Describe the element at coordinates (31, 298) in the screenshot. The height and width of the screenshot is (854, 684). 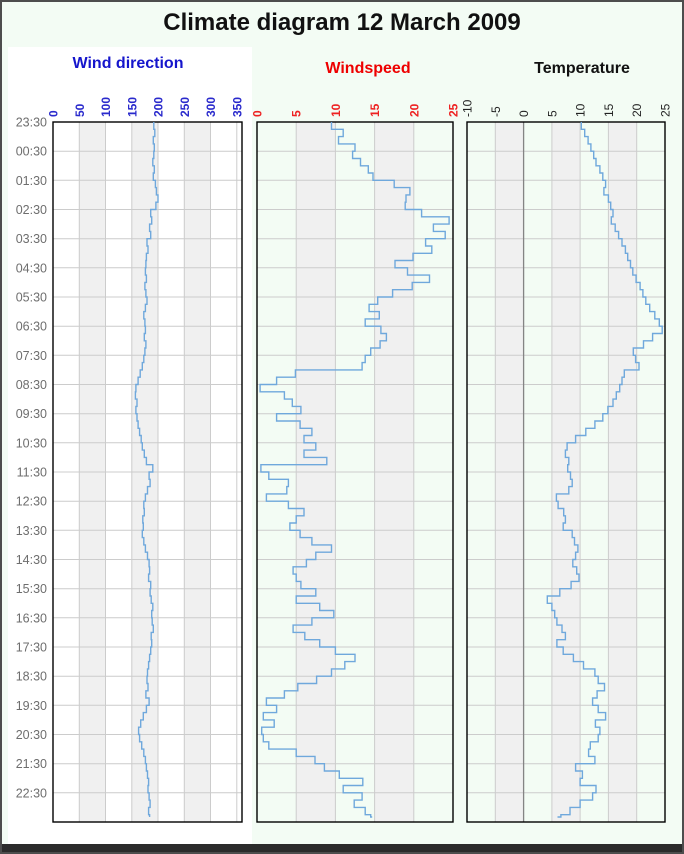
I see `time-label: 05:30` at that location.